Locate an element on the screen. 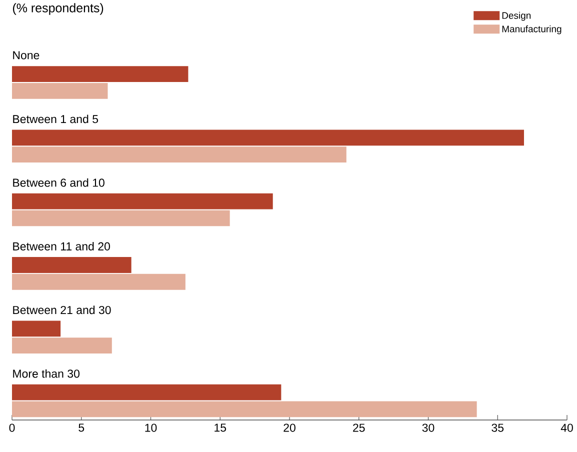  legend-label: Design is located at coordinates (516, 16).